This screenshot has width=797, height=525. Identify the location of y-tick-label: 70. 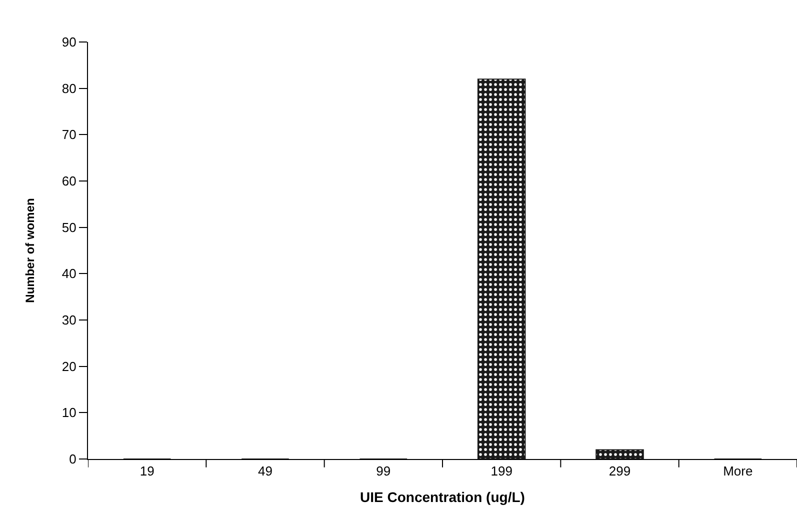
(69, 134).